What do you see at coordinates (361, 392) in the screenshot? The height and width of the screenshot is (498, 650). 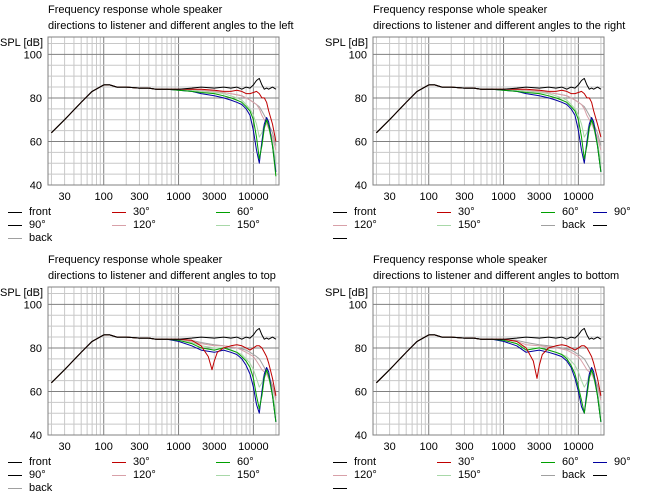 I see `y-tick-label: 60` at bounding box center [361, 392].